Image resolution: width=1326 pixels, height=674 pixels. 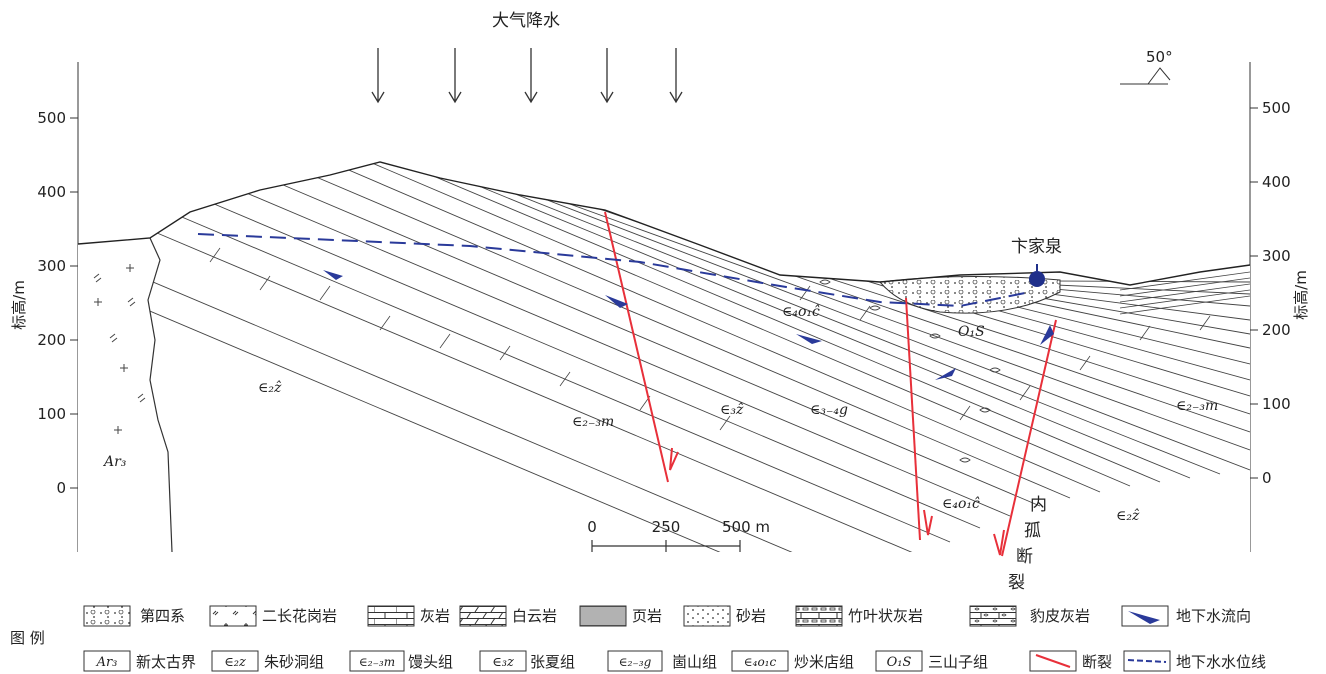 I want to click on shale-pattern-icon, so click(x=603, y=616).